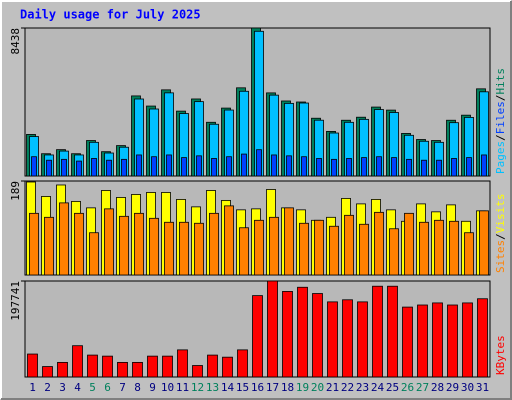 The width and height of the screenshot is (512, 400). Describe the element at coordinates (152, 387) in the screenshot. I see `x-tick-label: 9` at that location.